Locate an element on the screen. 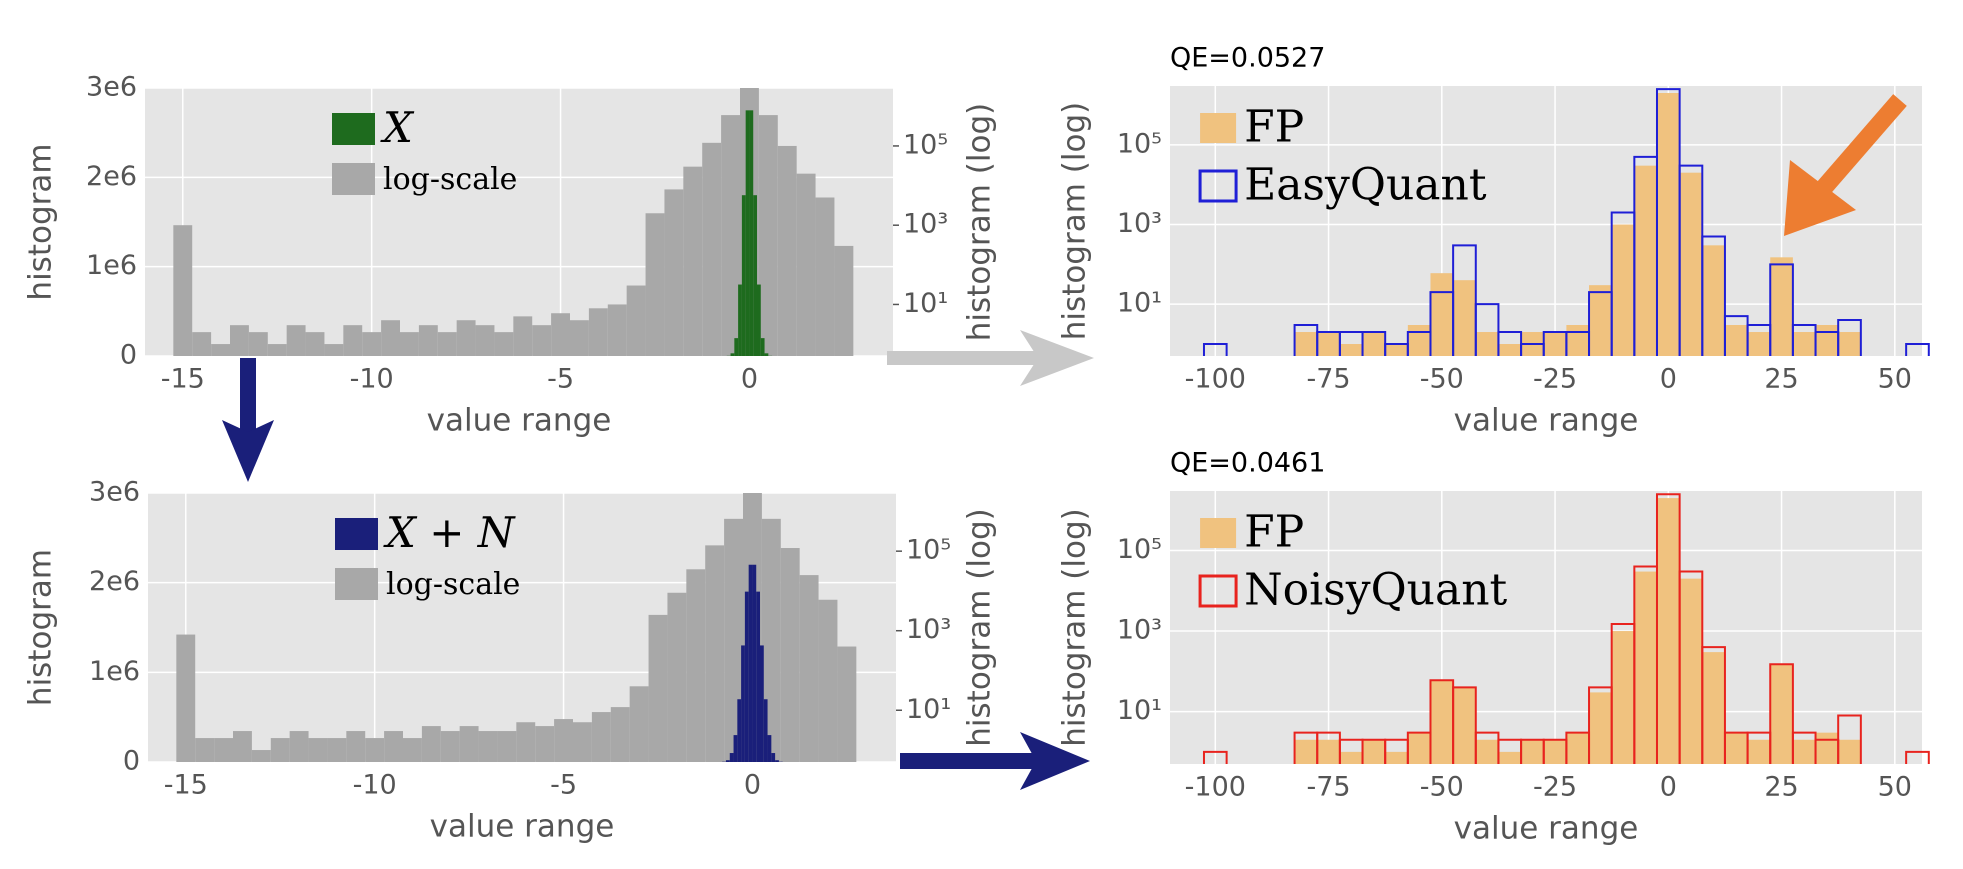  x-tick-label: -15 is located at coordinates (183, 379).